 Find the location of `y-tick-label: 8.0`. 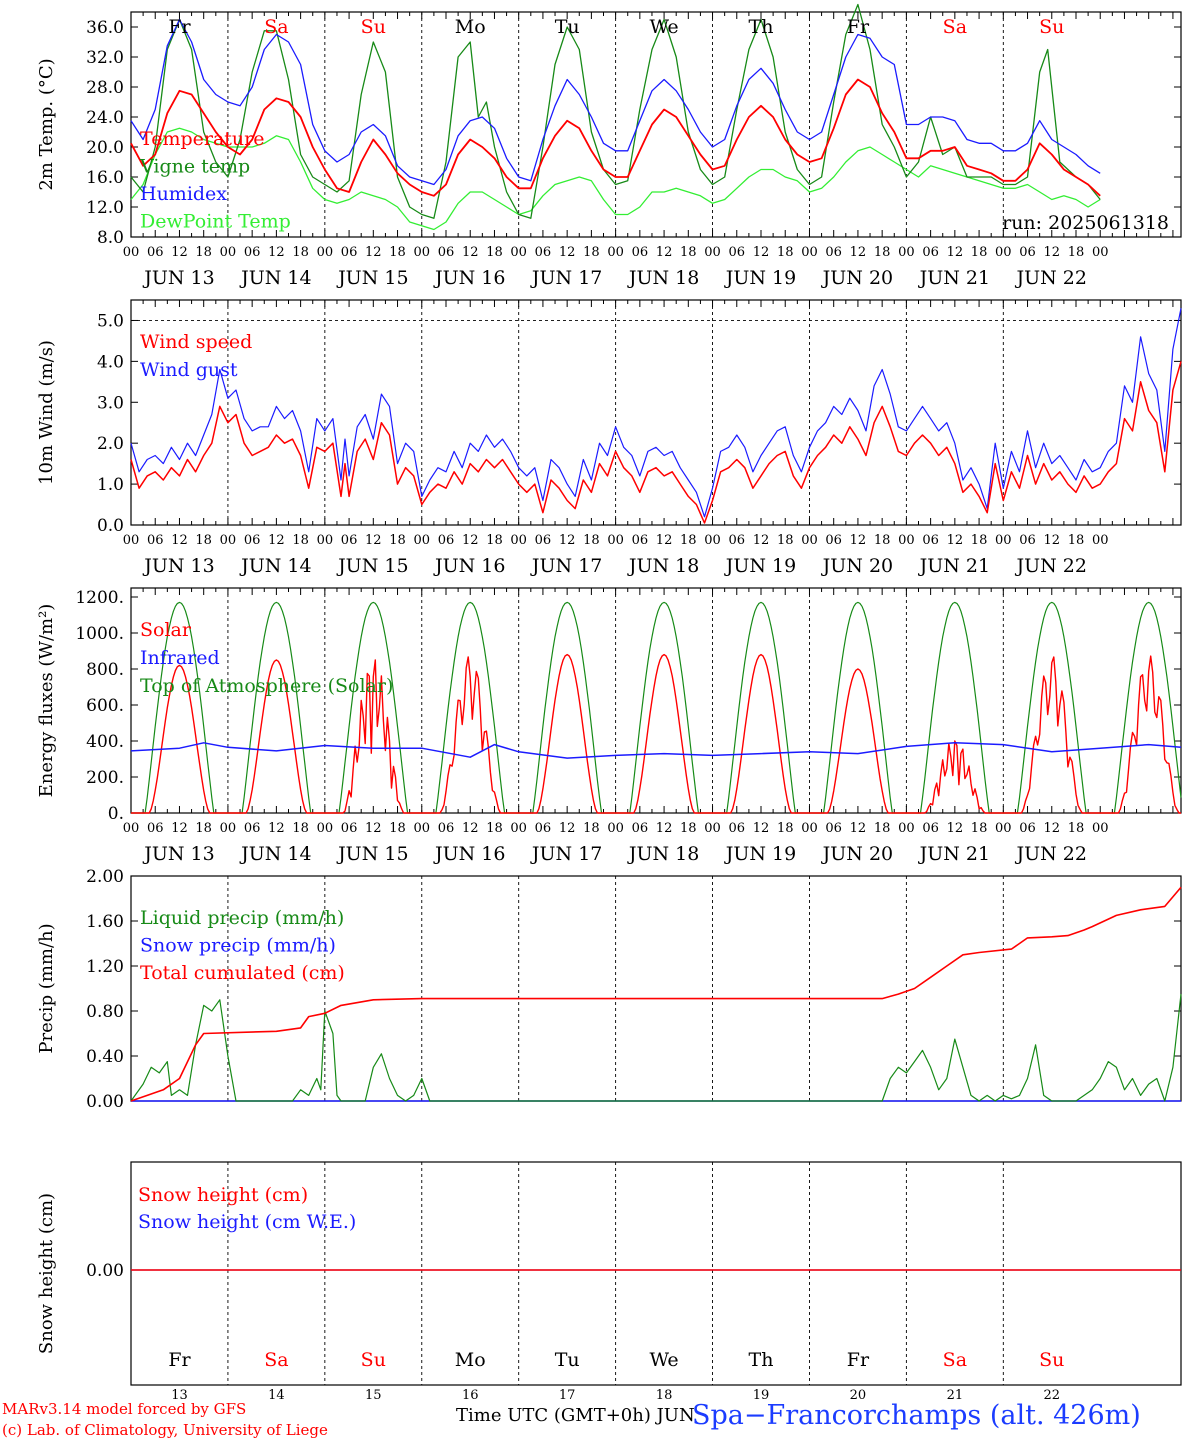

y-tick-label: 8.0 is located at coordinates (110, 238).